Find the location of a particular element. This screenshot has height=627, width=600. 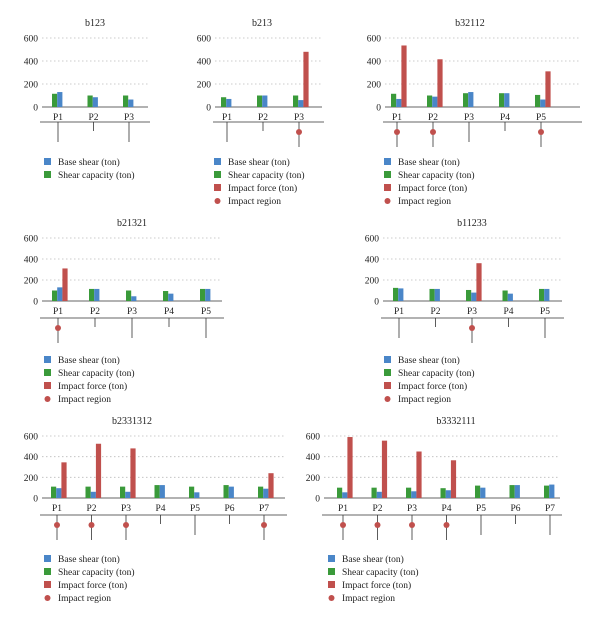

x-tick-label: P7 is located at coordinates (264, 509).